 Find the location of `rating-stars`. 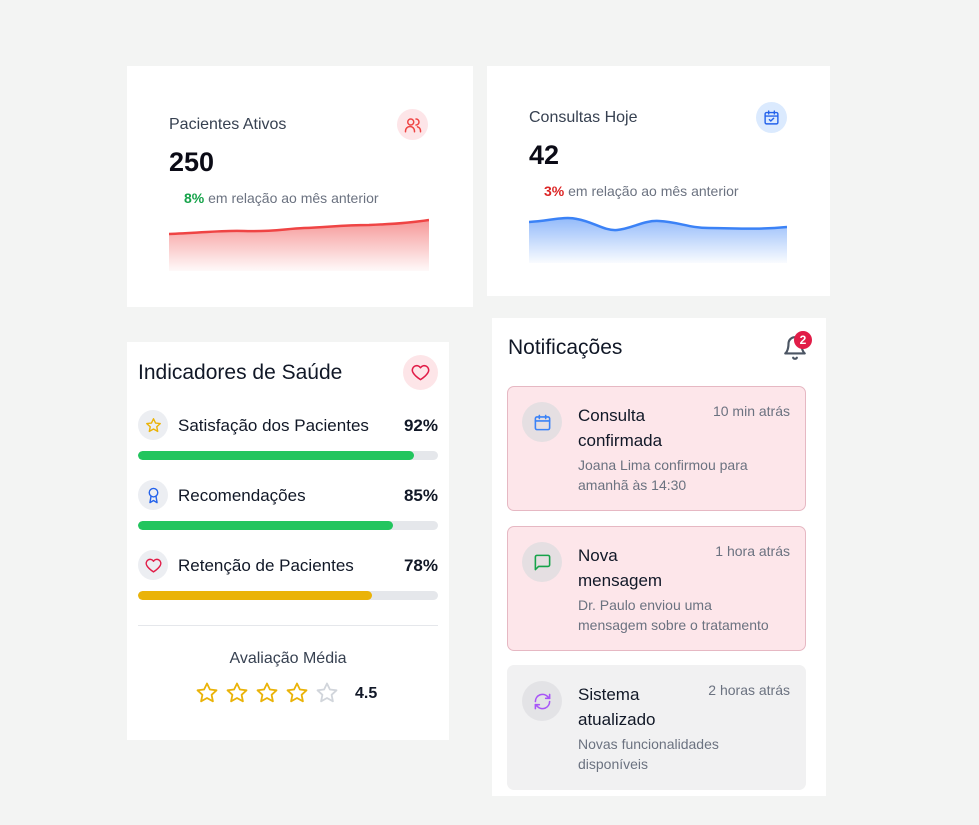

rating-stars is located at coordinates (267, 693).